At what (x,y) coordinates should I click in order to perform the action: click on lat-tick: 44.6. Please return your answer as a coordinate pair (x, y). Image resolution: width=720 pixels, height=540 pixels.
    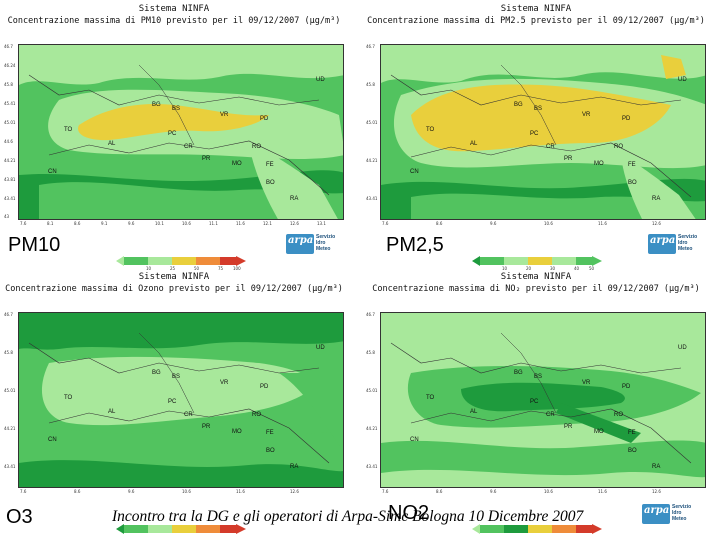
    Looking at the image, I should click on (8, 141).